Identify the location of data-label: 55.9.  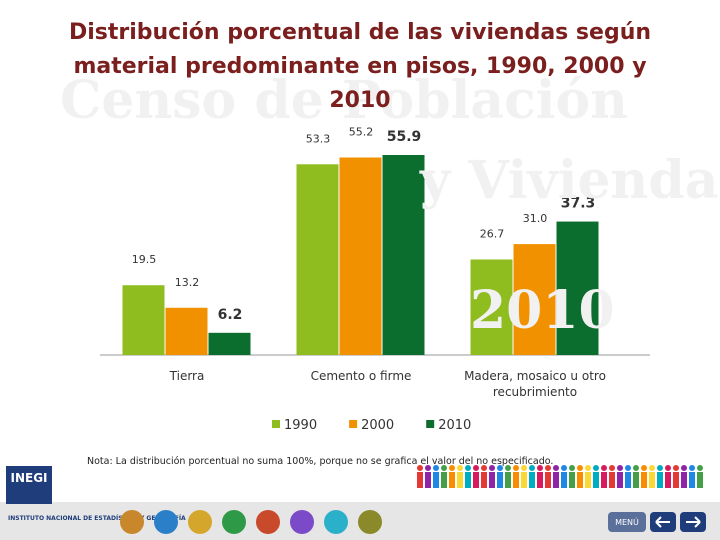
(404, 137).